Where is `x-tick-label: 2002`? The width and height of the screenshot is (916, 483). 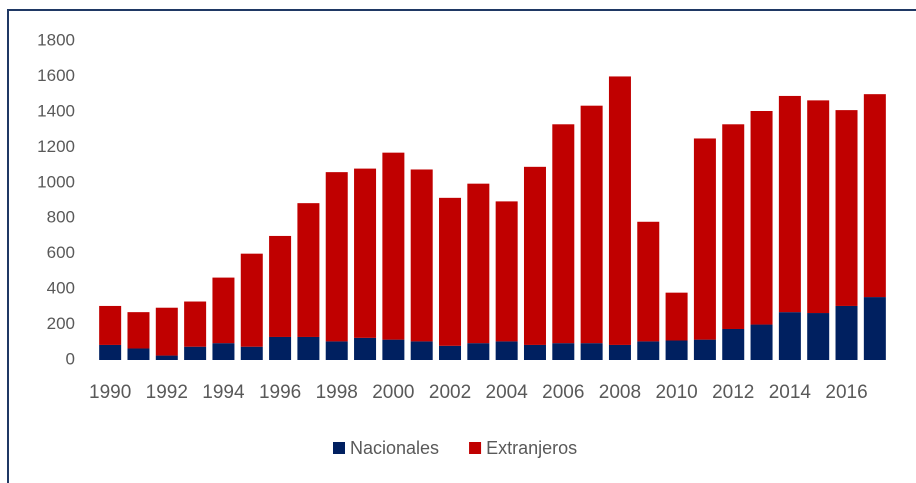 x-tick-label: 2002 is located at coordinates (450, 392).